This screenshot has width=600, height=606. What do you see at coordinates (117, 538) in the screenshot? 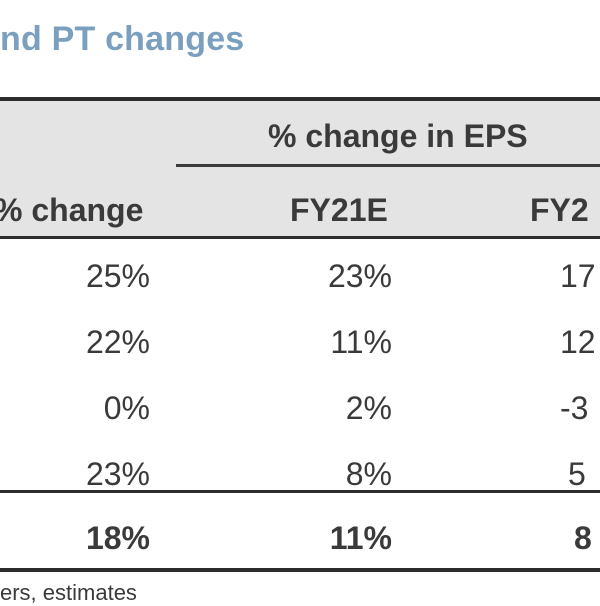
I see `total-cell: 18%` at bounding box center [117, 538].